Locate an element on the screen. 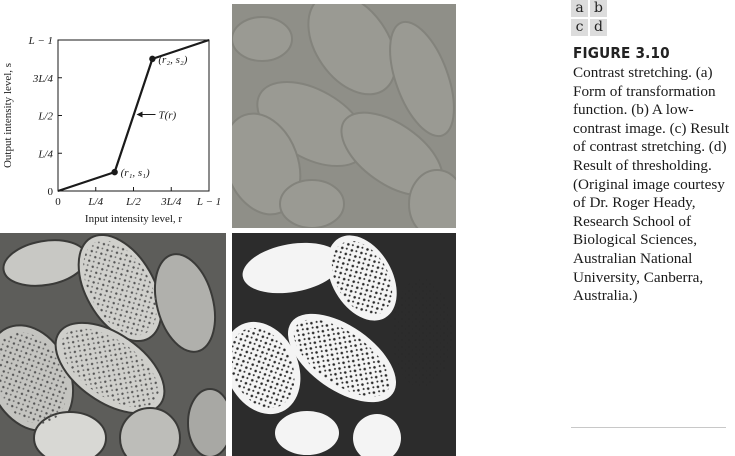  low-contrast-pollen-image is located at coordinates (344, 116).